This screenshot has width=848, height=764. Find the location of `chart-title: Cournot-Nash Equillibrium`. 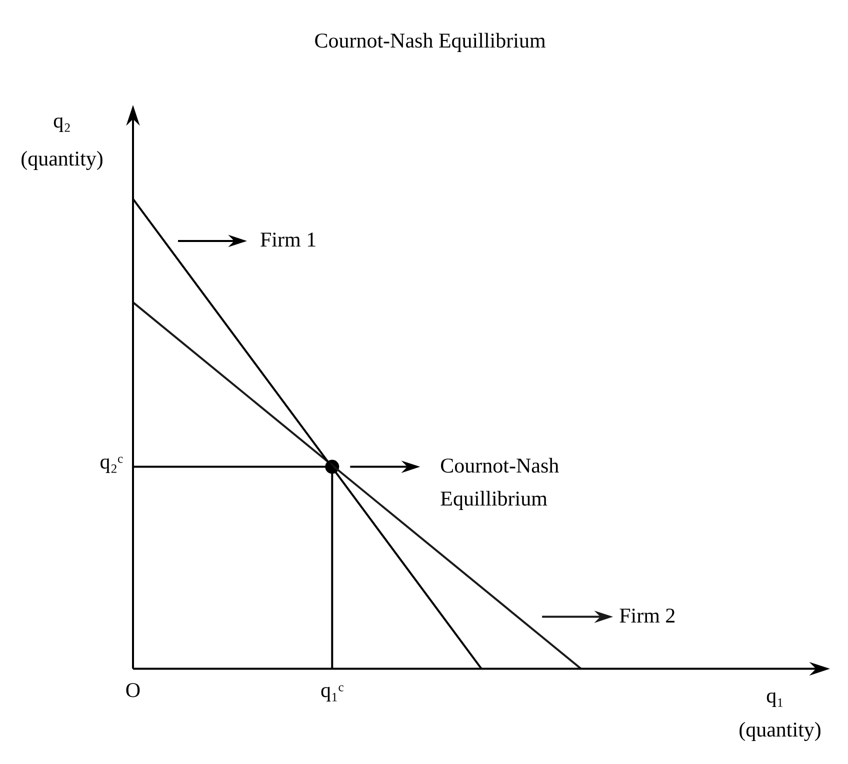

chart-title: Cournot-Nash Equillibrium is located at coordinates (430, 40).